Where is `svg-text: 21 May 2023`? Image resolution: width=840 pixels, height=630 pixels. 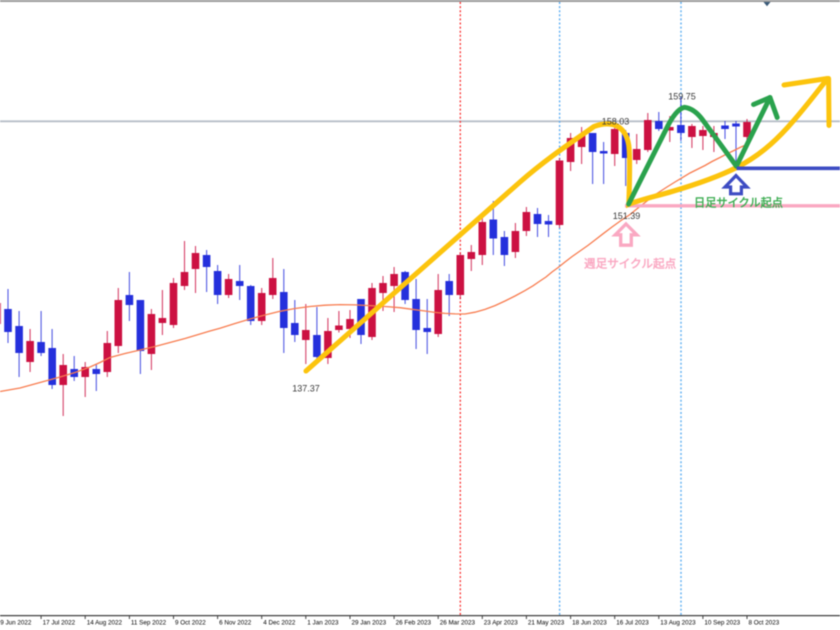 svg-text: 21 May 2023 is located at coordinates (546, 623).